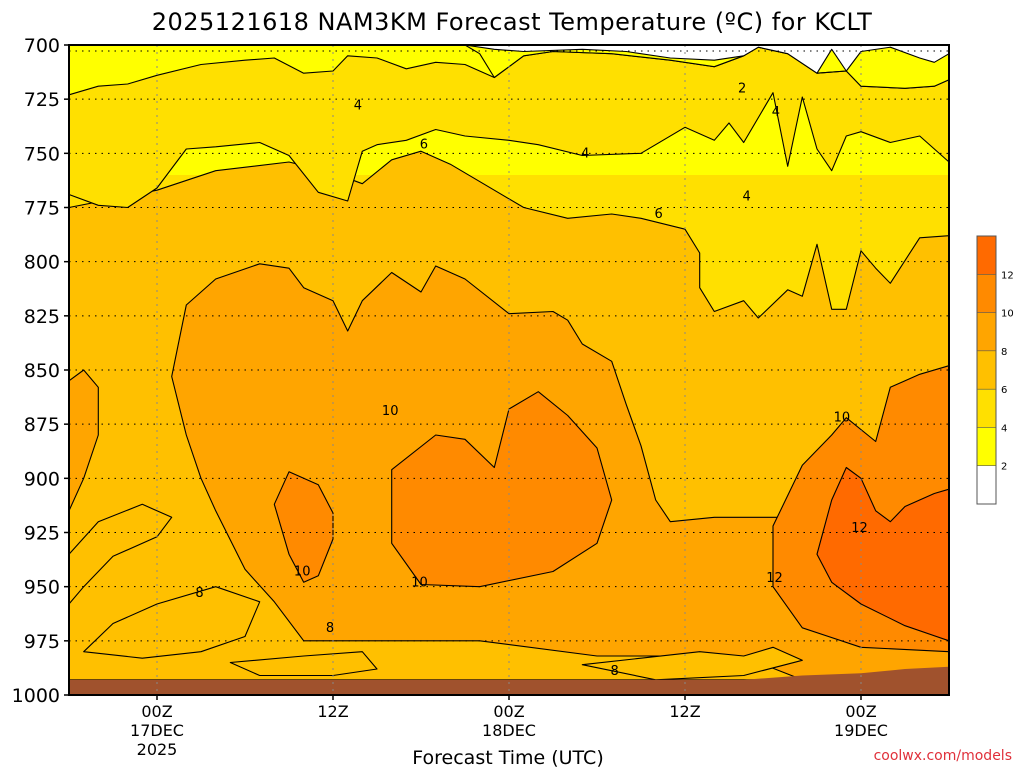 Image resolution: width=1024 pixels, height=768 pixels. Describe the element at coordinates (883, 554) in the screenshot. I see `temperature-region-12-` at that location.